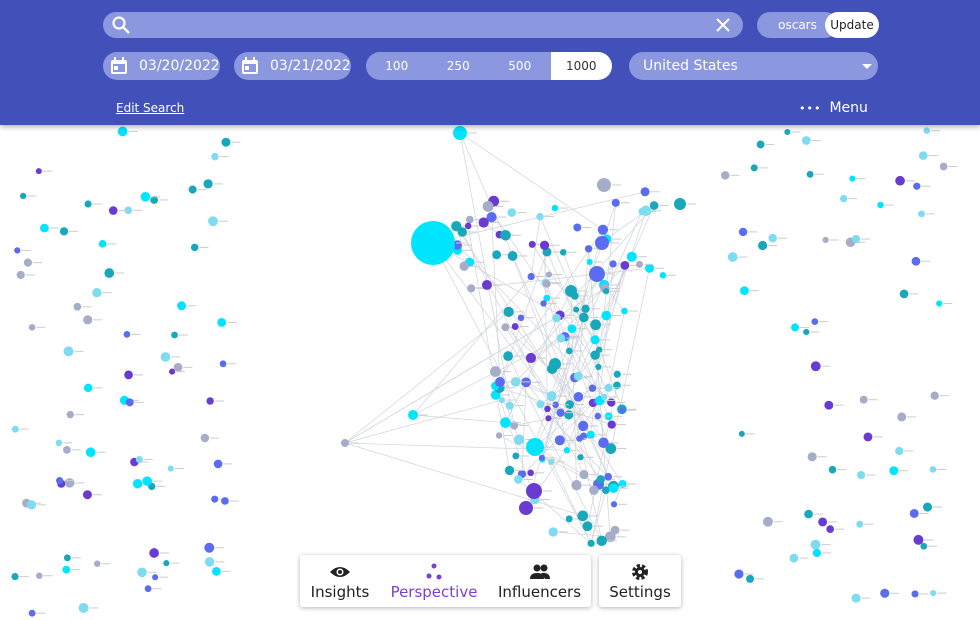 This screenshot has width=980, height=620. Describe the element at coordinates (833, 108) in the screenshot. I see `menu-button: ••• Menu` at that location.